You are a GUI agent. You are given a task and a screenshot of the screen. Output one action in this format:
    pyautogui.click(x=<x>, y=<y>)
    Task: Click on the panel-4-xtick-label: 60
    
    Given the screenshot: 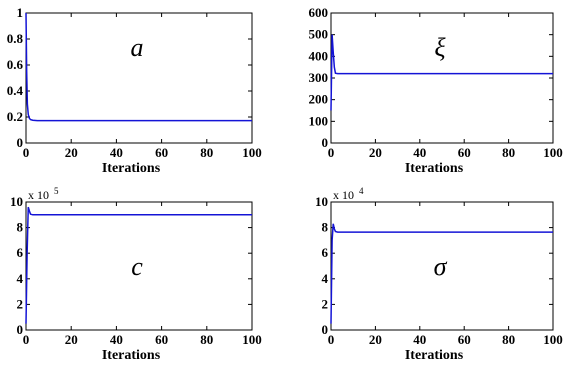 What is the action you would take?
    pyautogui.click(x=464, y=339)
    